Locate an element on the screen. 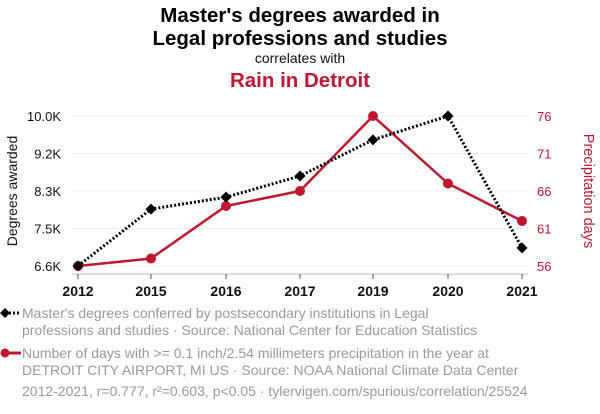  y-right-tick-label: 61 is located at coordinates (544, 229).